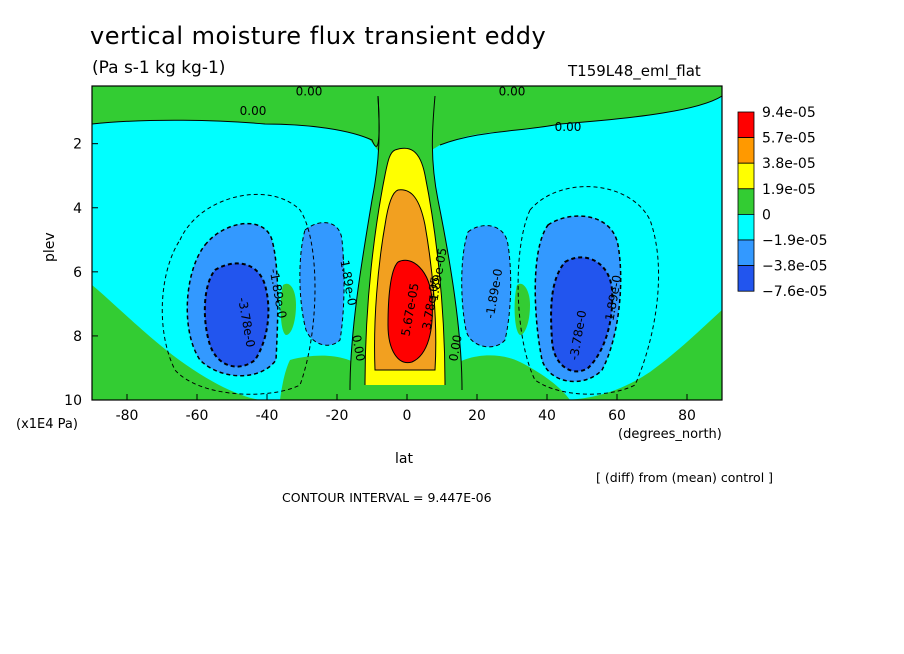  Describe the element at coordinates (582, 314) in the screenshot. I see `fill-darkblue-right` at that location.